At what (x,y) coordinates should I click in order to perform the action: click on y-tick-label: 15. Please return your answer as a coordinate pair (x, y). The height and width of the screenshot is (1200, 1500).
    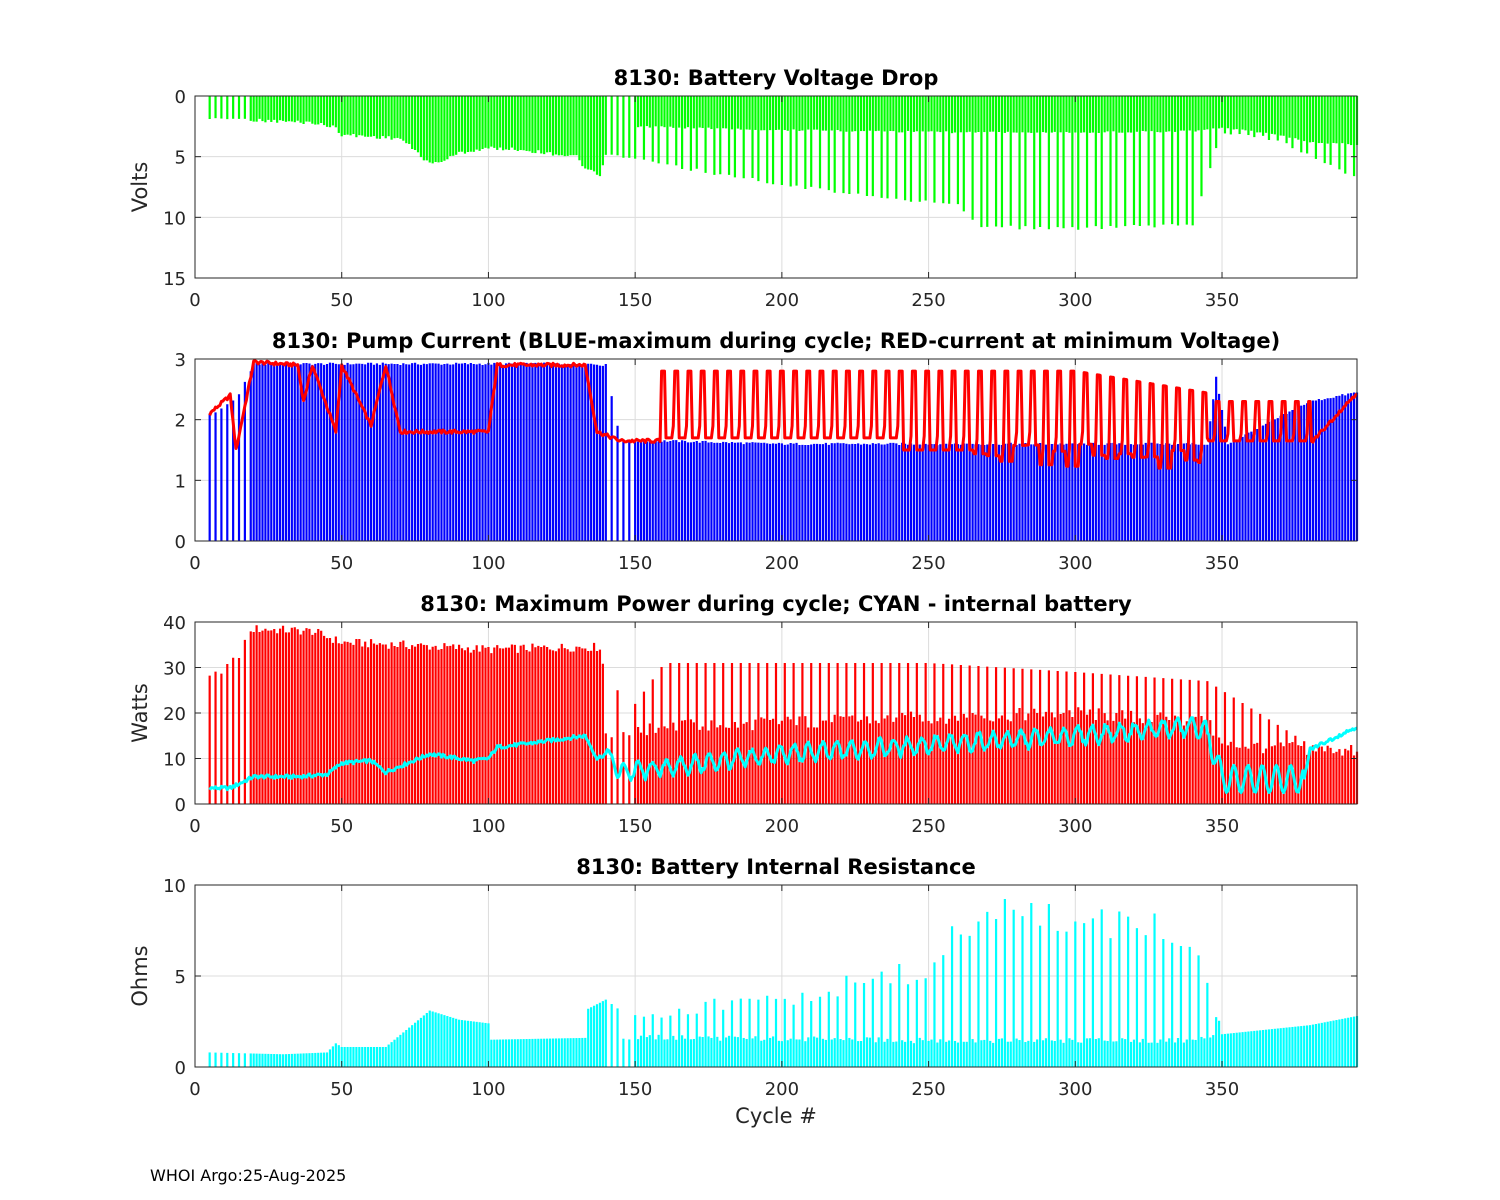
    Looking at the image, I should click on (174, 279).